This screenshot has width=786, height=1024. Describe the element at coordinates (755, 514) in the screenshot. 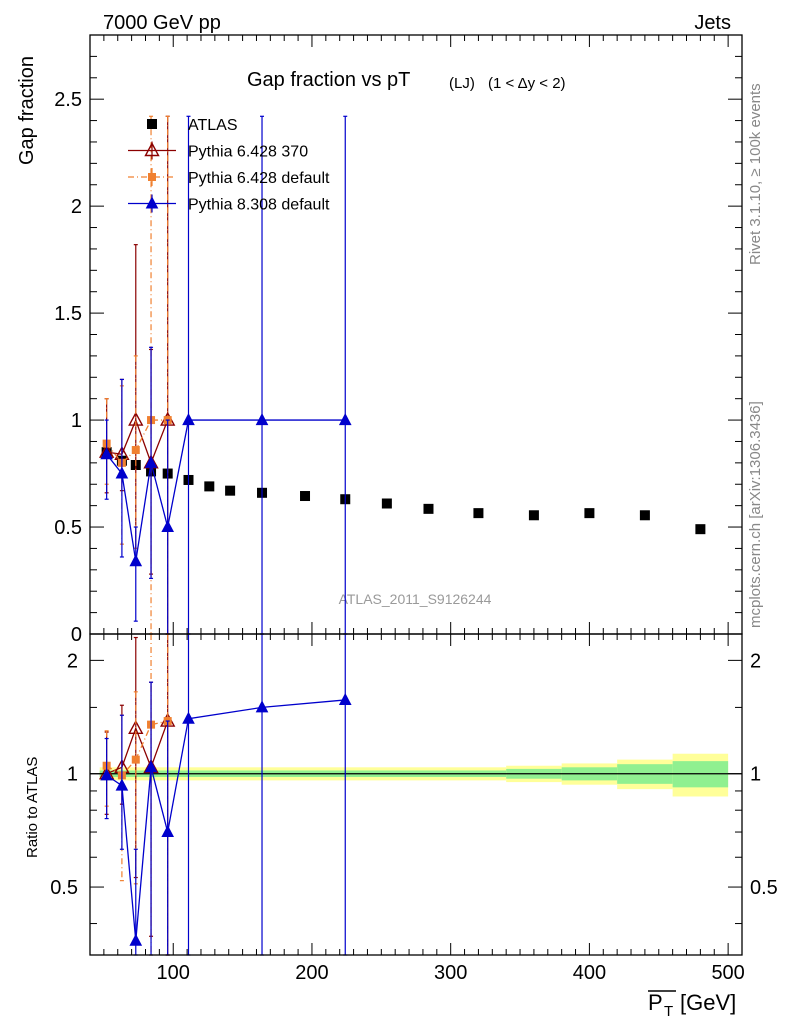

I see `mcplots-label: mcplots.cern.ch [arXiv:1306.3436]` at that location.